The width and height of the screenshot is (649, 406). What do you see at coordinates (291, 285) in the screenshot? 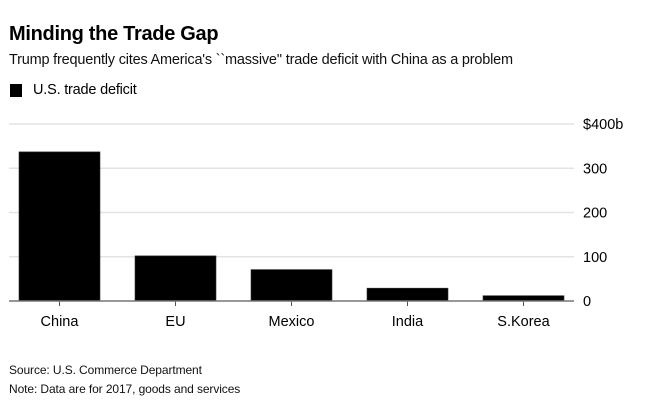
I see `bar-mexico` at bounding box center [291, 285].